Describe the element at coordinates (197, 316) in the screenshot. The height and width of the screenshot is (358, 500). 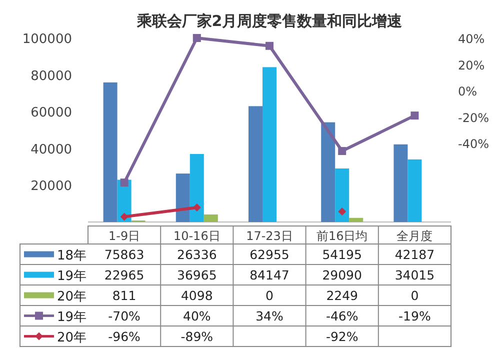
I see `data-label: 40%` at that location.